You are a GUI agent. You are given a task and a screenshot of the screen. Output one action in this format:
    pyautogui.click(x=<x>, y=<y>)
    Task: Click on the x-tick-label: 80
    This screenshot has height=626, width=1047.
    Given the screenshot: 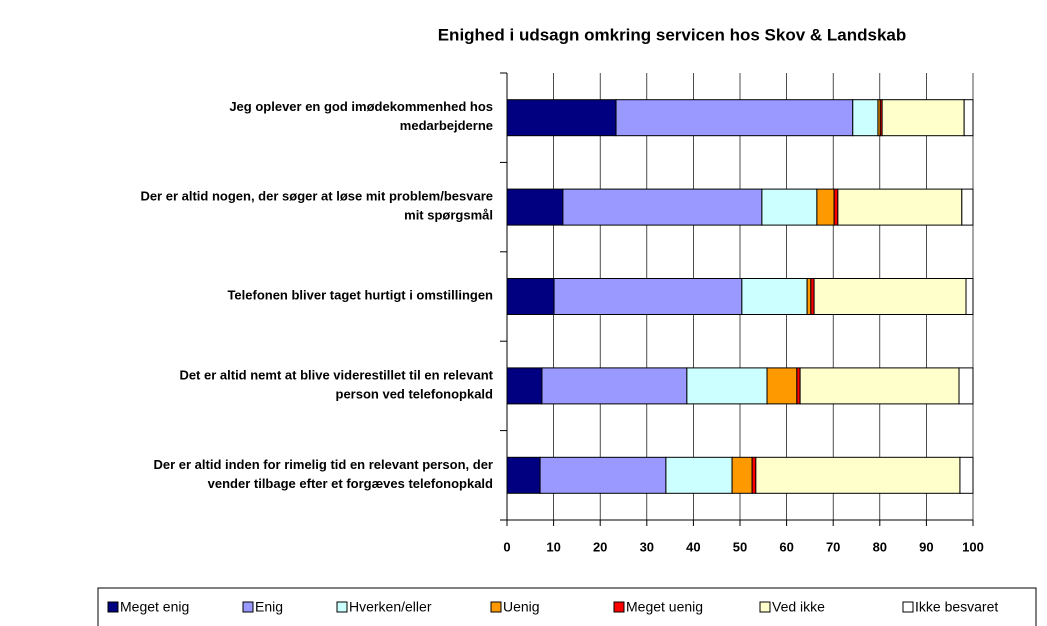 What is the action you would take?
    pyautogui.click(x=880, y=546)
    